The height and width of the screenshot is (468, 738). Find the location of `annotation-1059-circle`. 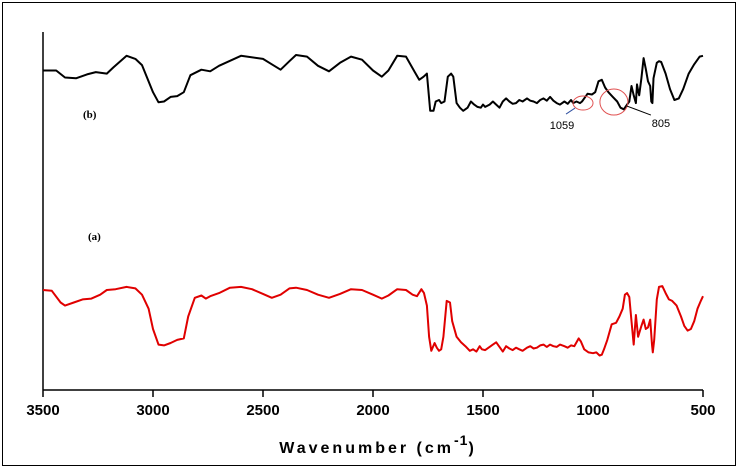

annotation-1059-circle is located at coordinates (583, 103).